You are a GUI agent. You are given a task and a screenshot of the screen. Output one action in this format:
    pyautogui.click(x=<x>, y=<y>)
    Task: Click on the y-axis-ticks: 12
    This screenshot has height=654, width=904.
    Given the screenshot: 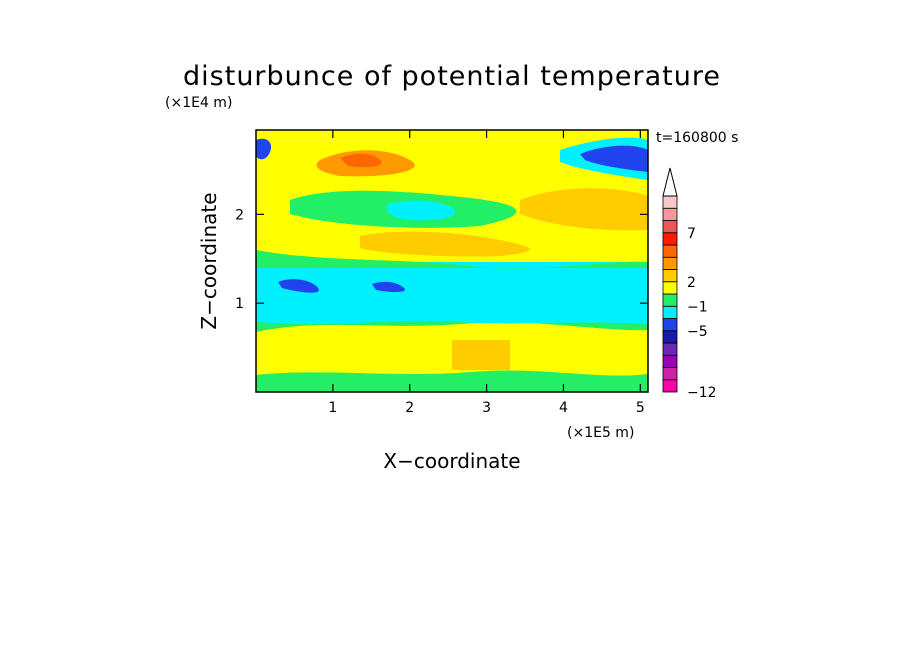 What is the action you would take?
    pyautogui.click(x=441, y=259)
    